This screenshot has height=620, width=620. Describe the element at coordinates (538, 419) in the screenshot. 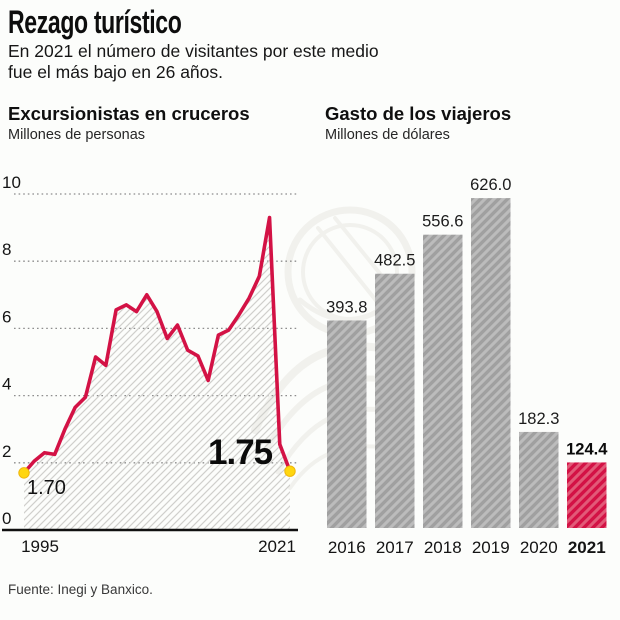

I see `bar-value-label: 182.3` at that location.